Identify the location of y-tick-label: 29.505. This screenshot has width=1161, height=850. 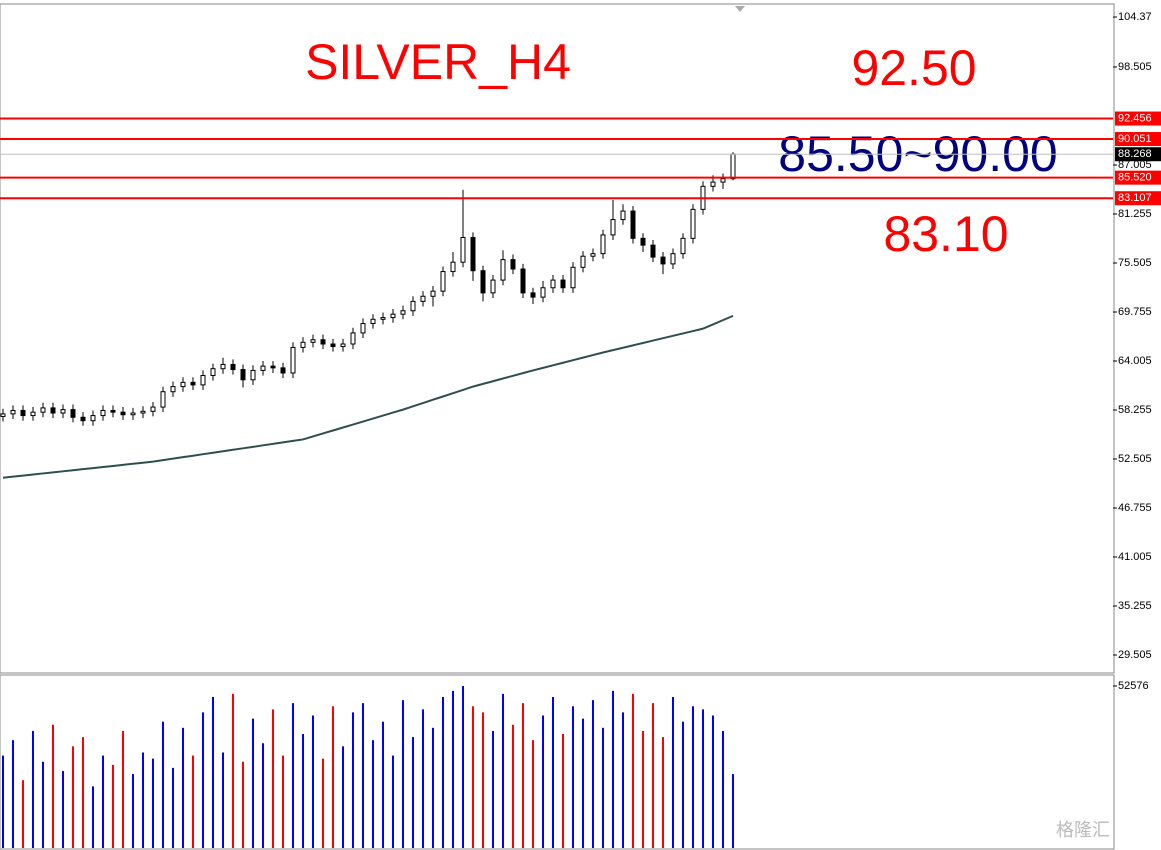
(1135, 655).